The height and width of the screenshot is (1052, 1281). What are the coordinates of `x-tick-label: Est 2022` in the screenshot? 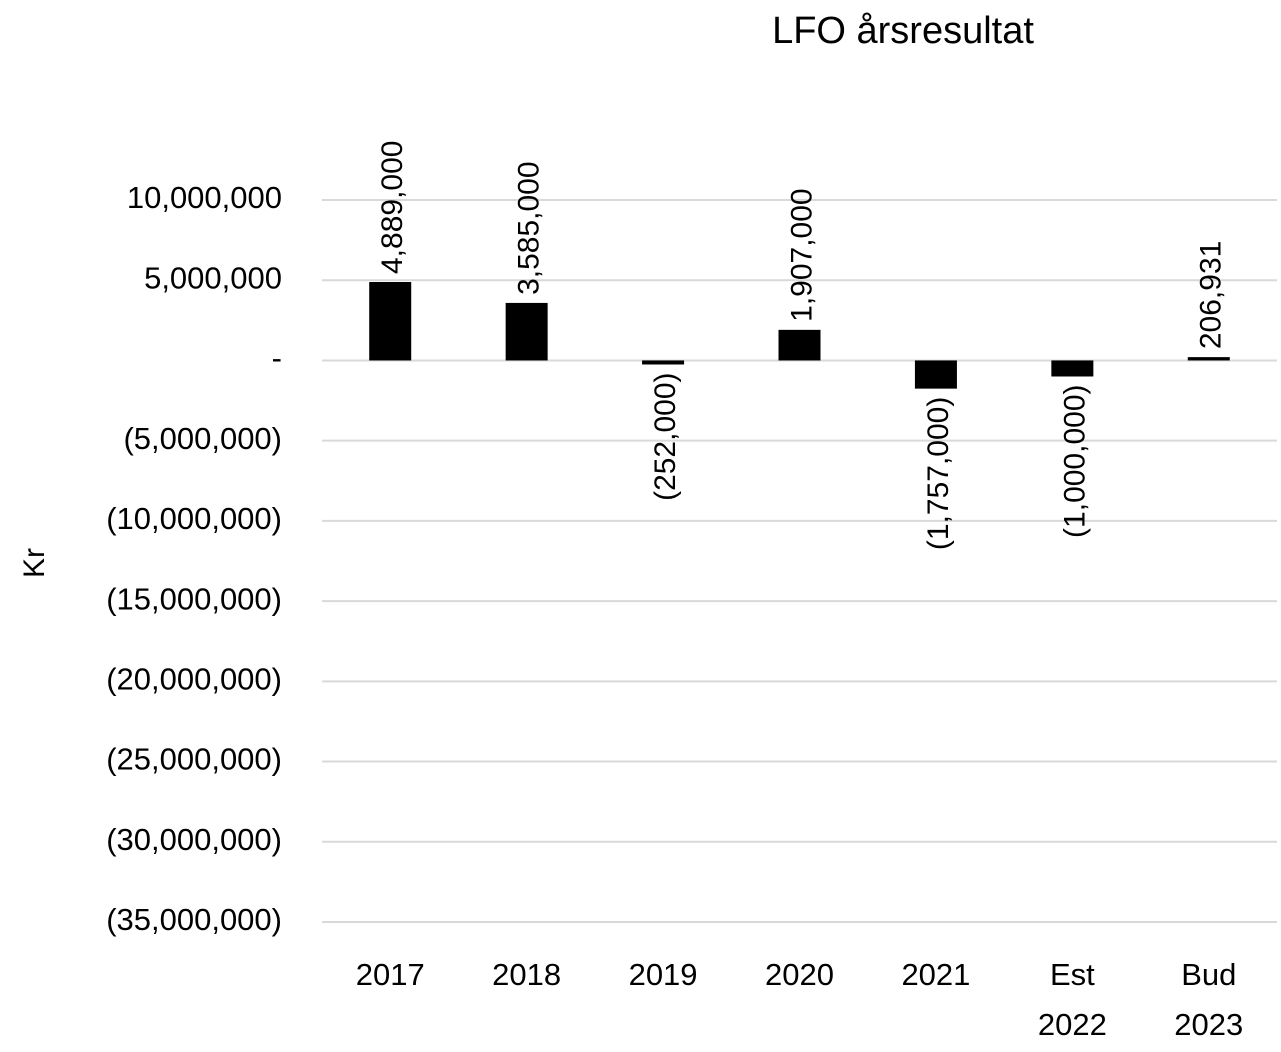 It's located at (1072, 999).